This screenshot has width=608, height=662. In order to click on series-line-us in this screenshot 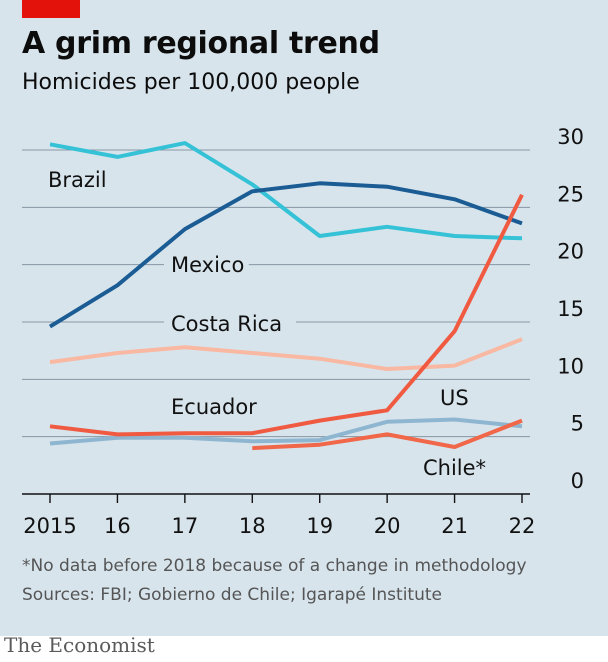, I will do `click(286, 431)`.